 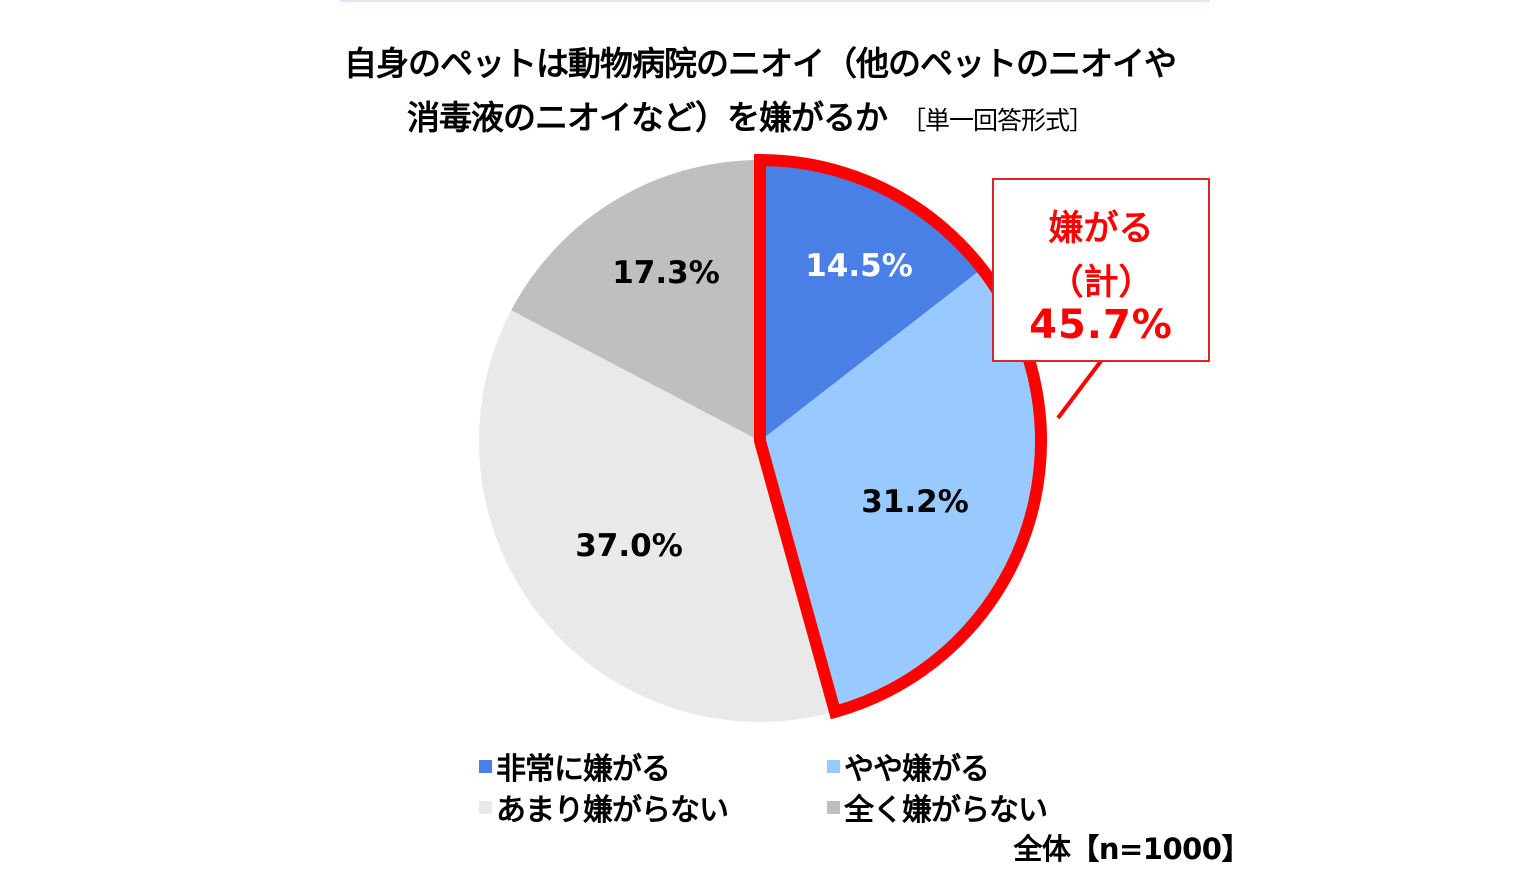 I want to click on slice-somewhat, so click(x=900, y=490).